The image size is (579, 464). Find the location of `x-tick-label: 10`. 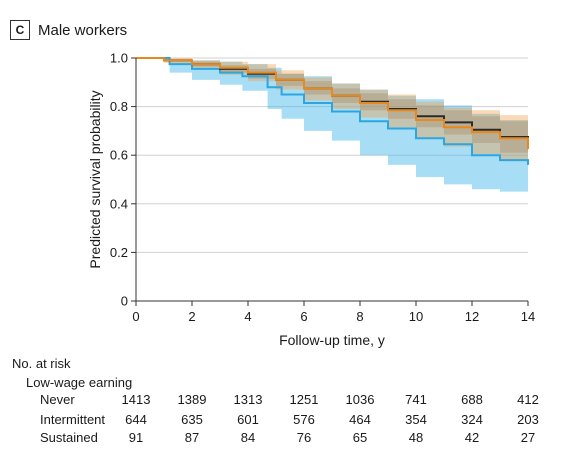

x-tick-label: 10 is located at coordinates (416, 316).